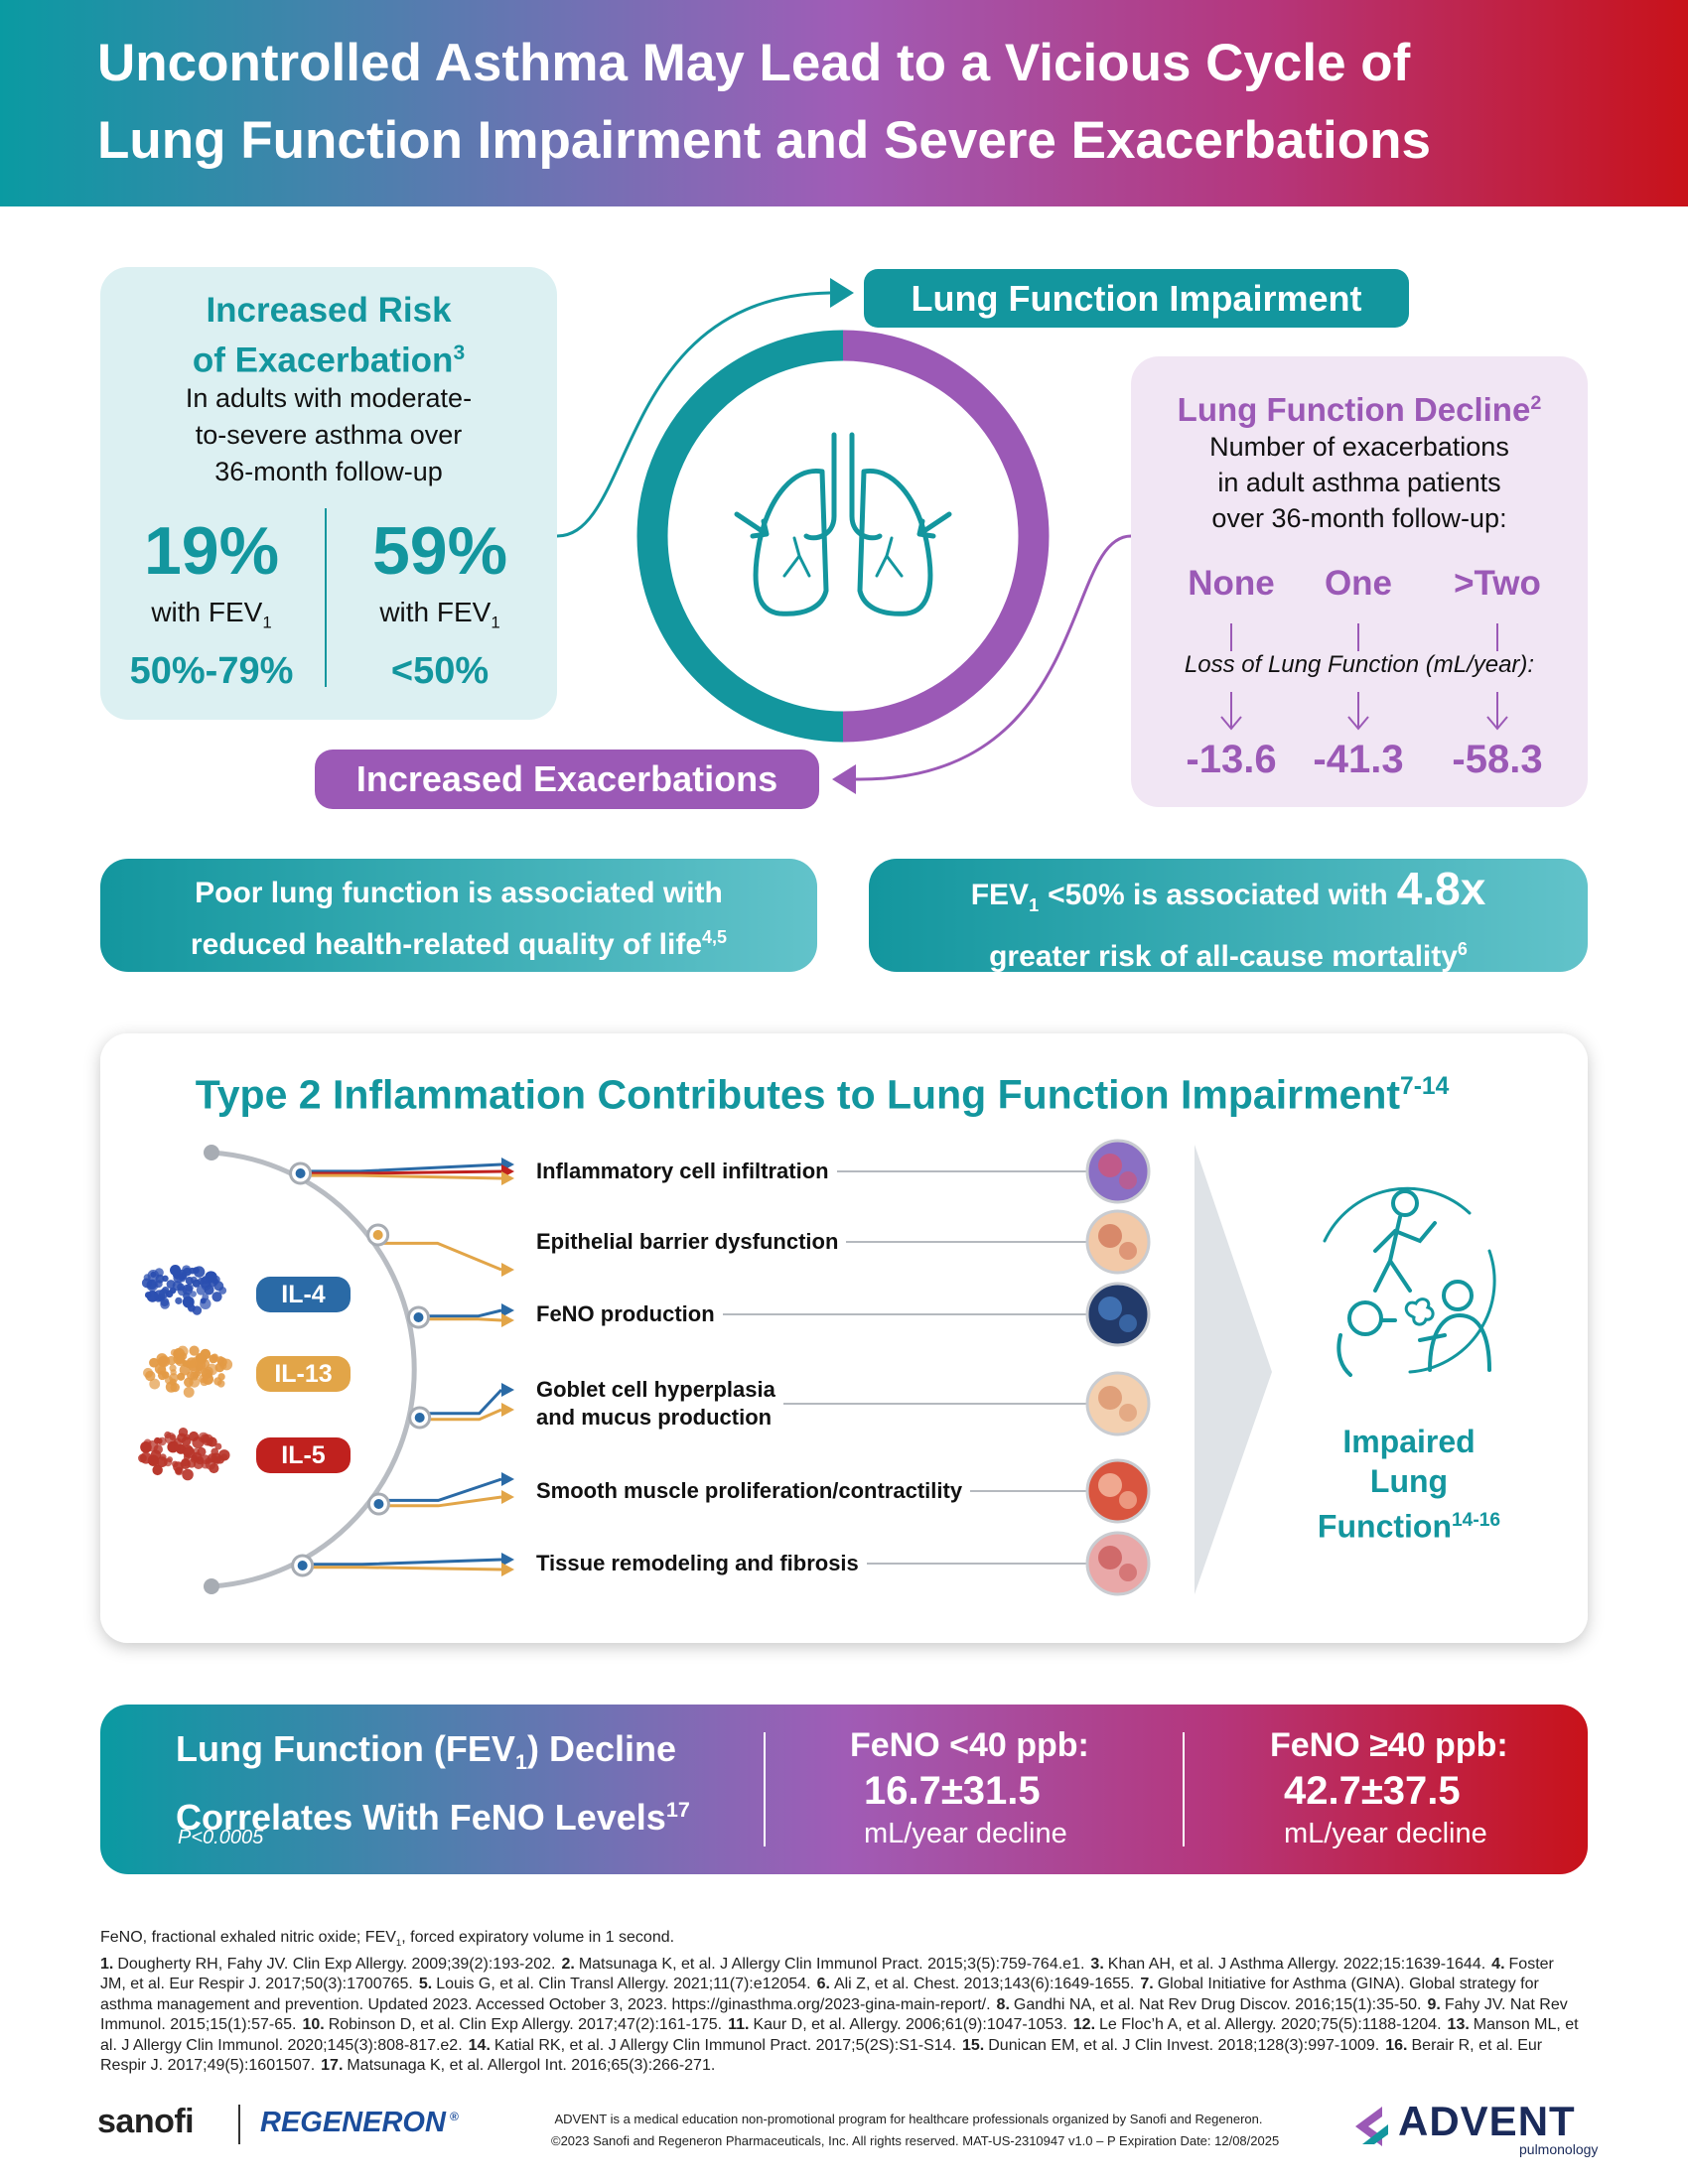  I want to click on decline-value: -13.6, so click(1231, 759).